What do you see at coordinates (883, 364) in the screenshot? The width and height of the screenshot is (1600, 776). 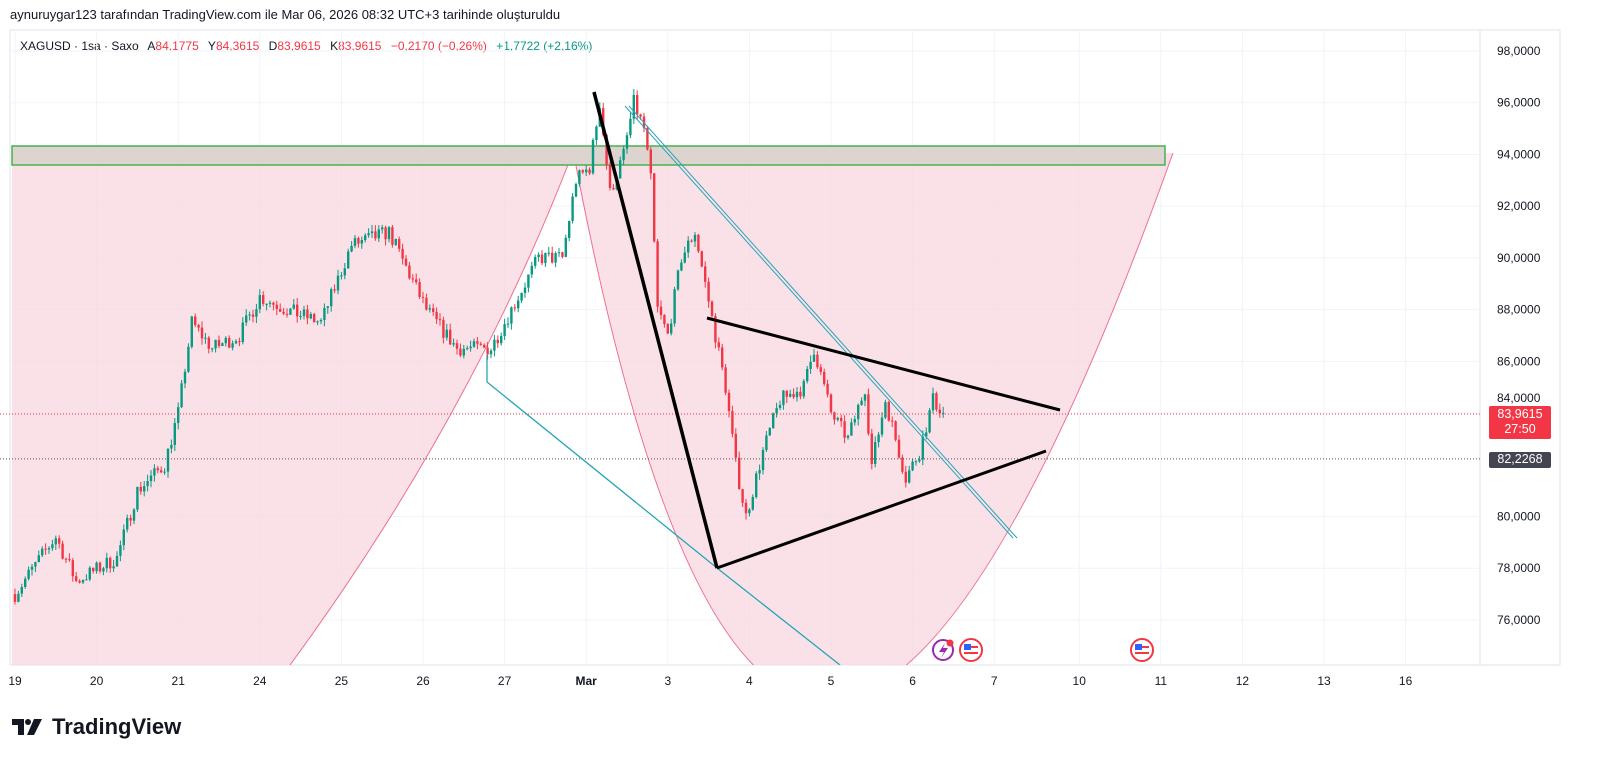 I see `triangle-upper-line` at bounding box center [883, 364].